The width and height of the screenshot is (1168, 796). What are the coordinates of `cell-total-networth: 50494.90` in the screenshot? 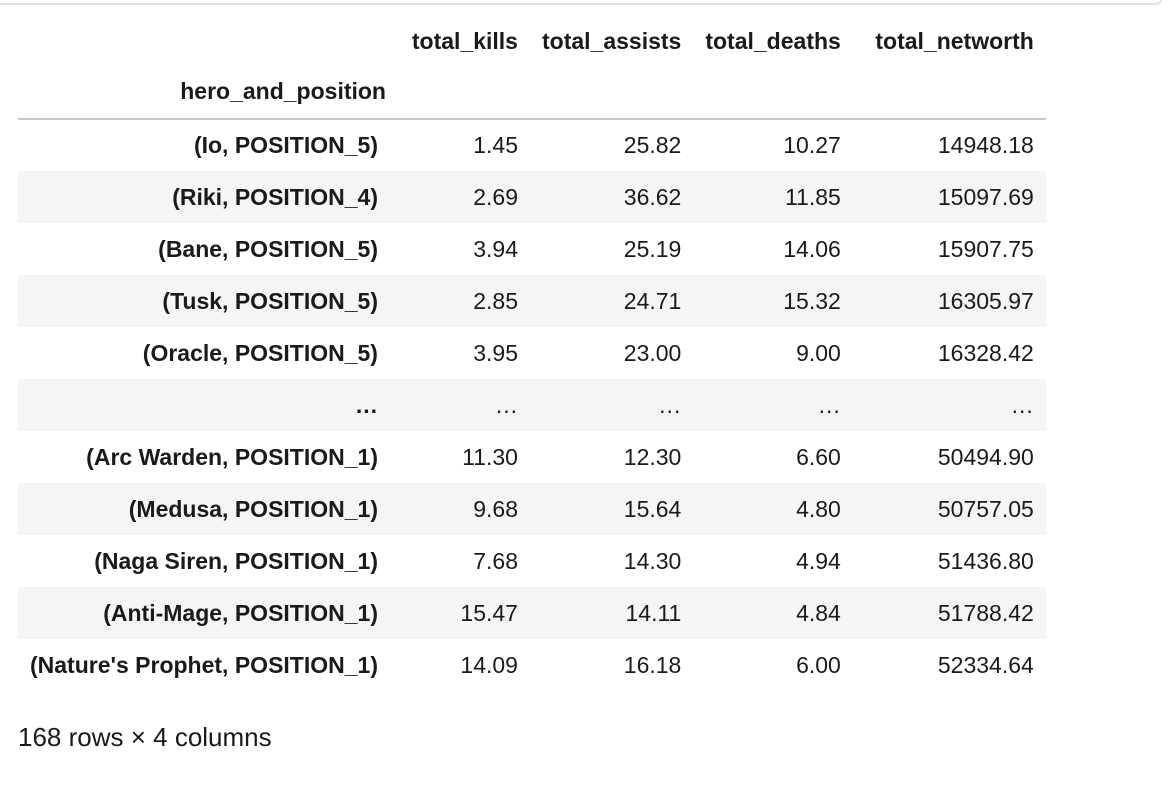 It's located at (985, 456).